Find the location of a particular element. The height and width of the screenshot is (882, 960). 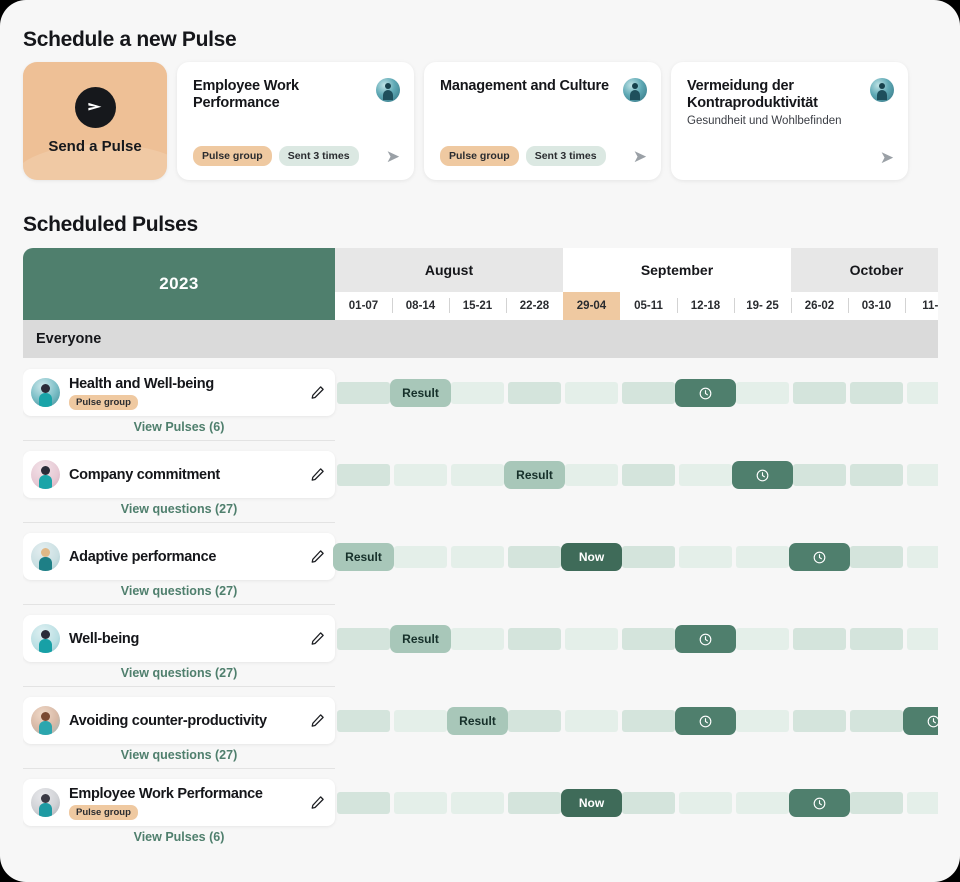

pulse-row-card: Company commitment is located at coordinates (179, 474).